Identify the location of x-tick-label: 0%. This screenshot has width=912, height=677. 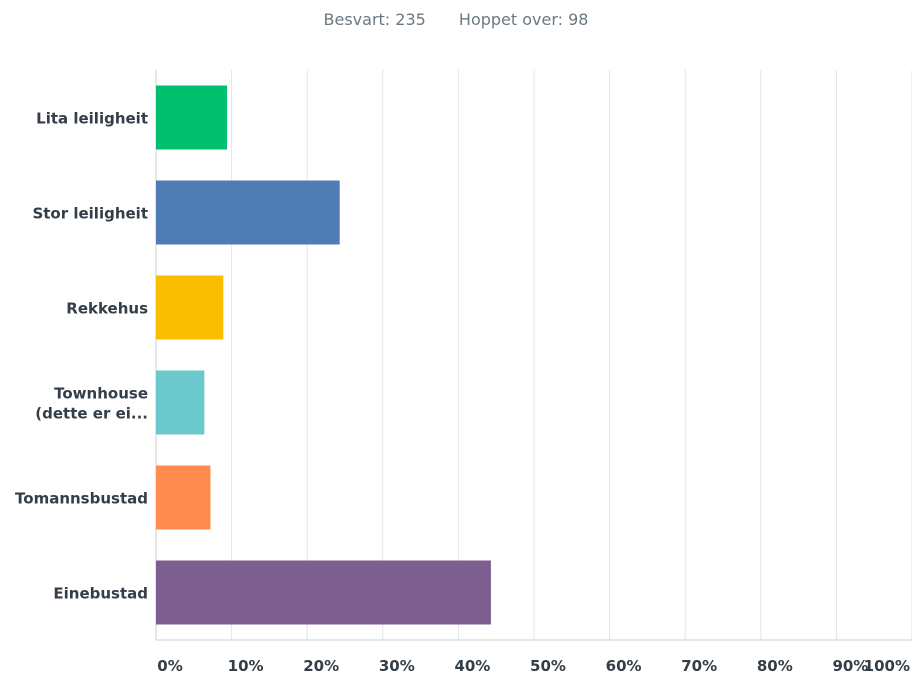
(169, 666).